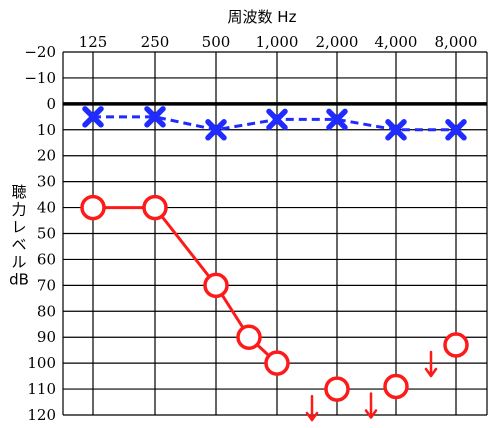 The width and height of the screenshot is (500, 428). Describe the element at coordinates (155, 42) in the screenshot. I see `x-tick-label: 250` at that location.